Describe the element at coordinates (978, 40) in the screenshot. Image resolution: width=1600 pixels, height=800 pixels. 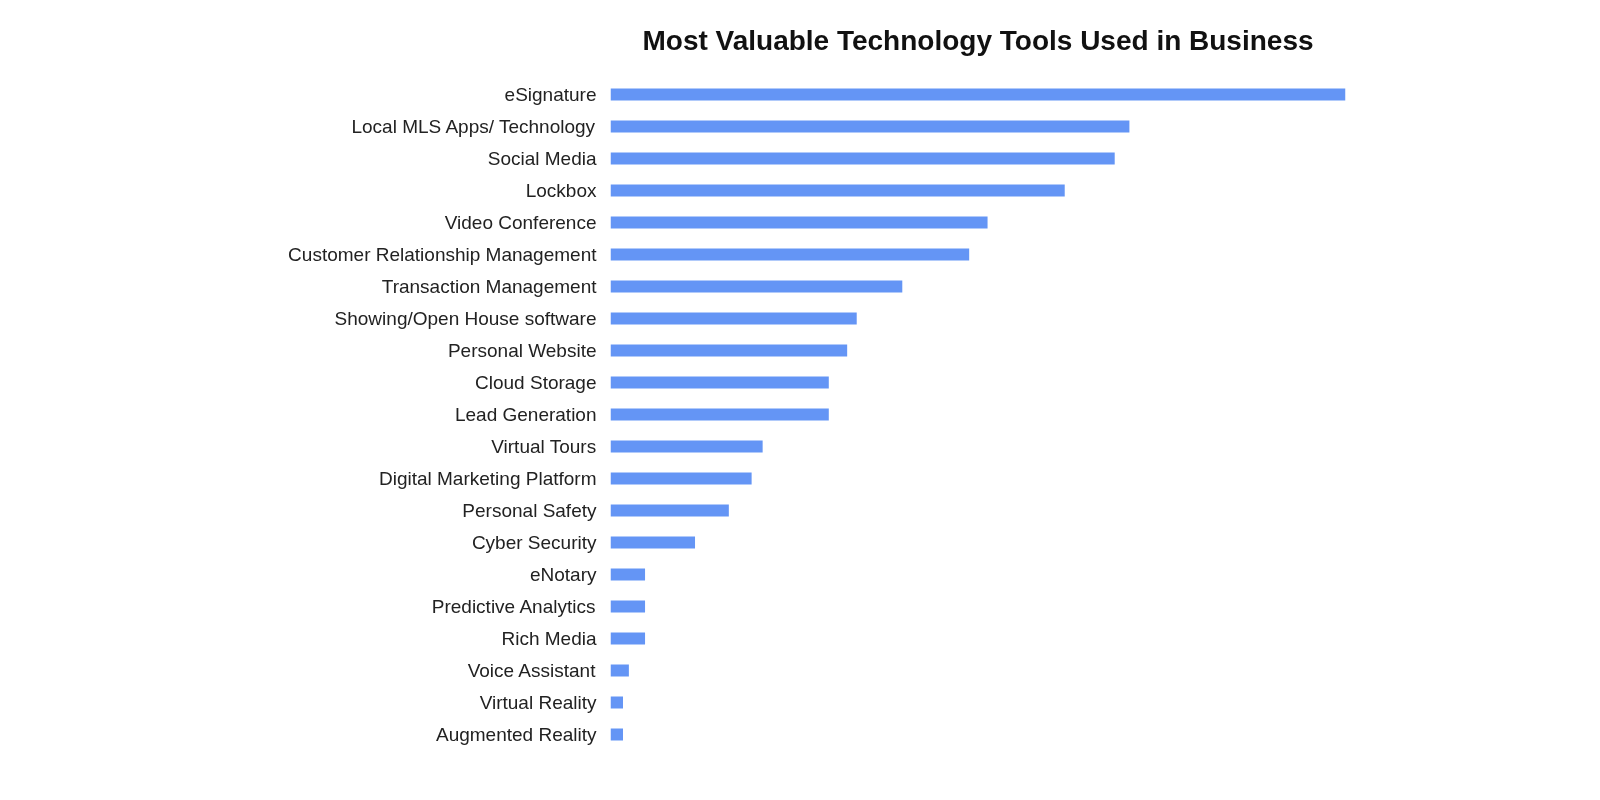
I see `chart-title: Most Valuable Technology Tools Used in Business` at that location.